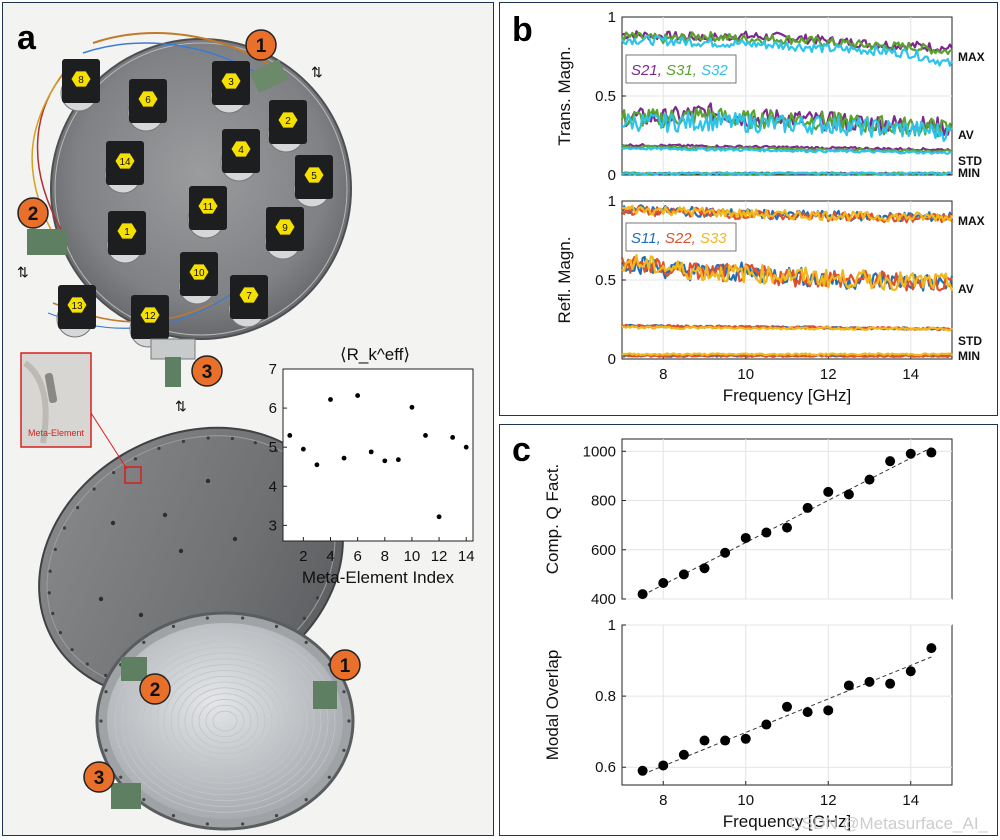 The width and height of the screenshot is (1000, 840). I want to click on port-badge-3-bottom-label: 3, so click(99, 778).